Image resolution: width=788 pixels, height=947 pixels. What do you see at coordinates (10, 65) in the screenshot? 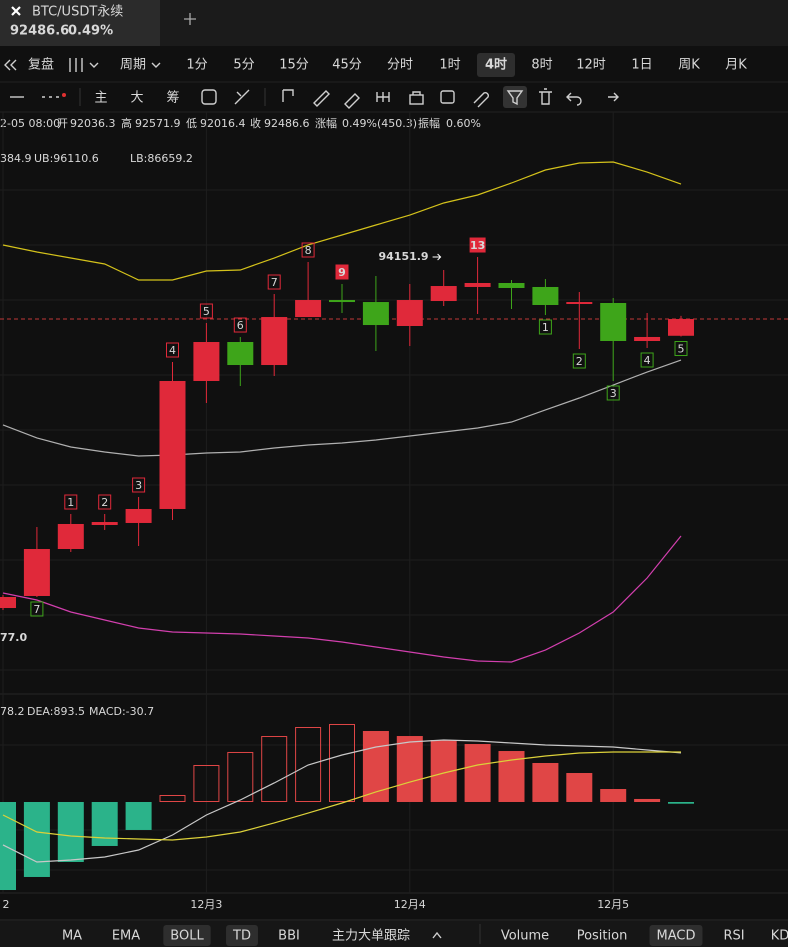
I see `replay-icon` at bounding box center [10, 65].